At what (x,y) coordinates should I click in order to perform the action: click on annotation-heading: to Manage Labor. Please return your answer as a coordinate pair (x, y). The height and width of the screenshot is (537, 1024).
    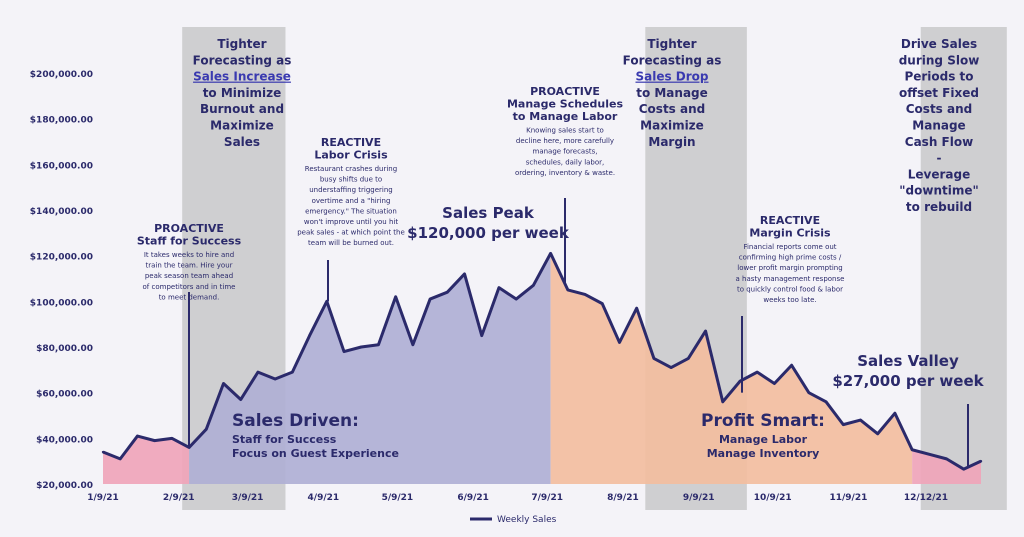
    Looking at the image, I should click on (565, 116).